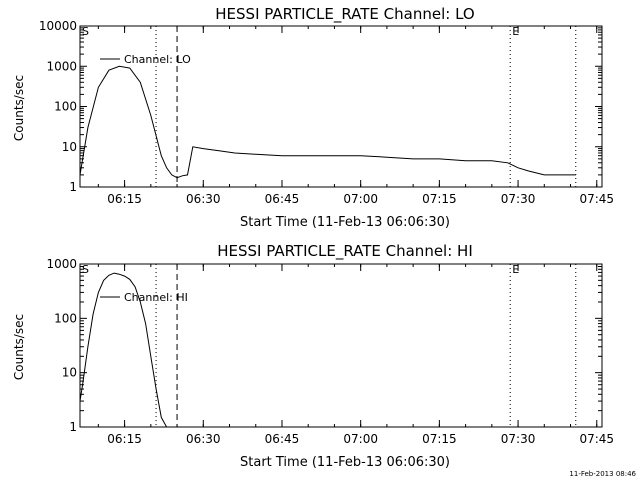 Image resolution: width=640 pixels, height=480 pixels. What do you see at coordinates (344, 14) in the screenshot?
I see `chart-title: HESSI PARTICLE_RATE Channel: LO` at bounding box center [344, 14].